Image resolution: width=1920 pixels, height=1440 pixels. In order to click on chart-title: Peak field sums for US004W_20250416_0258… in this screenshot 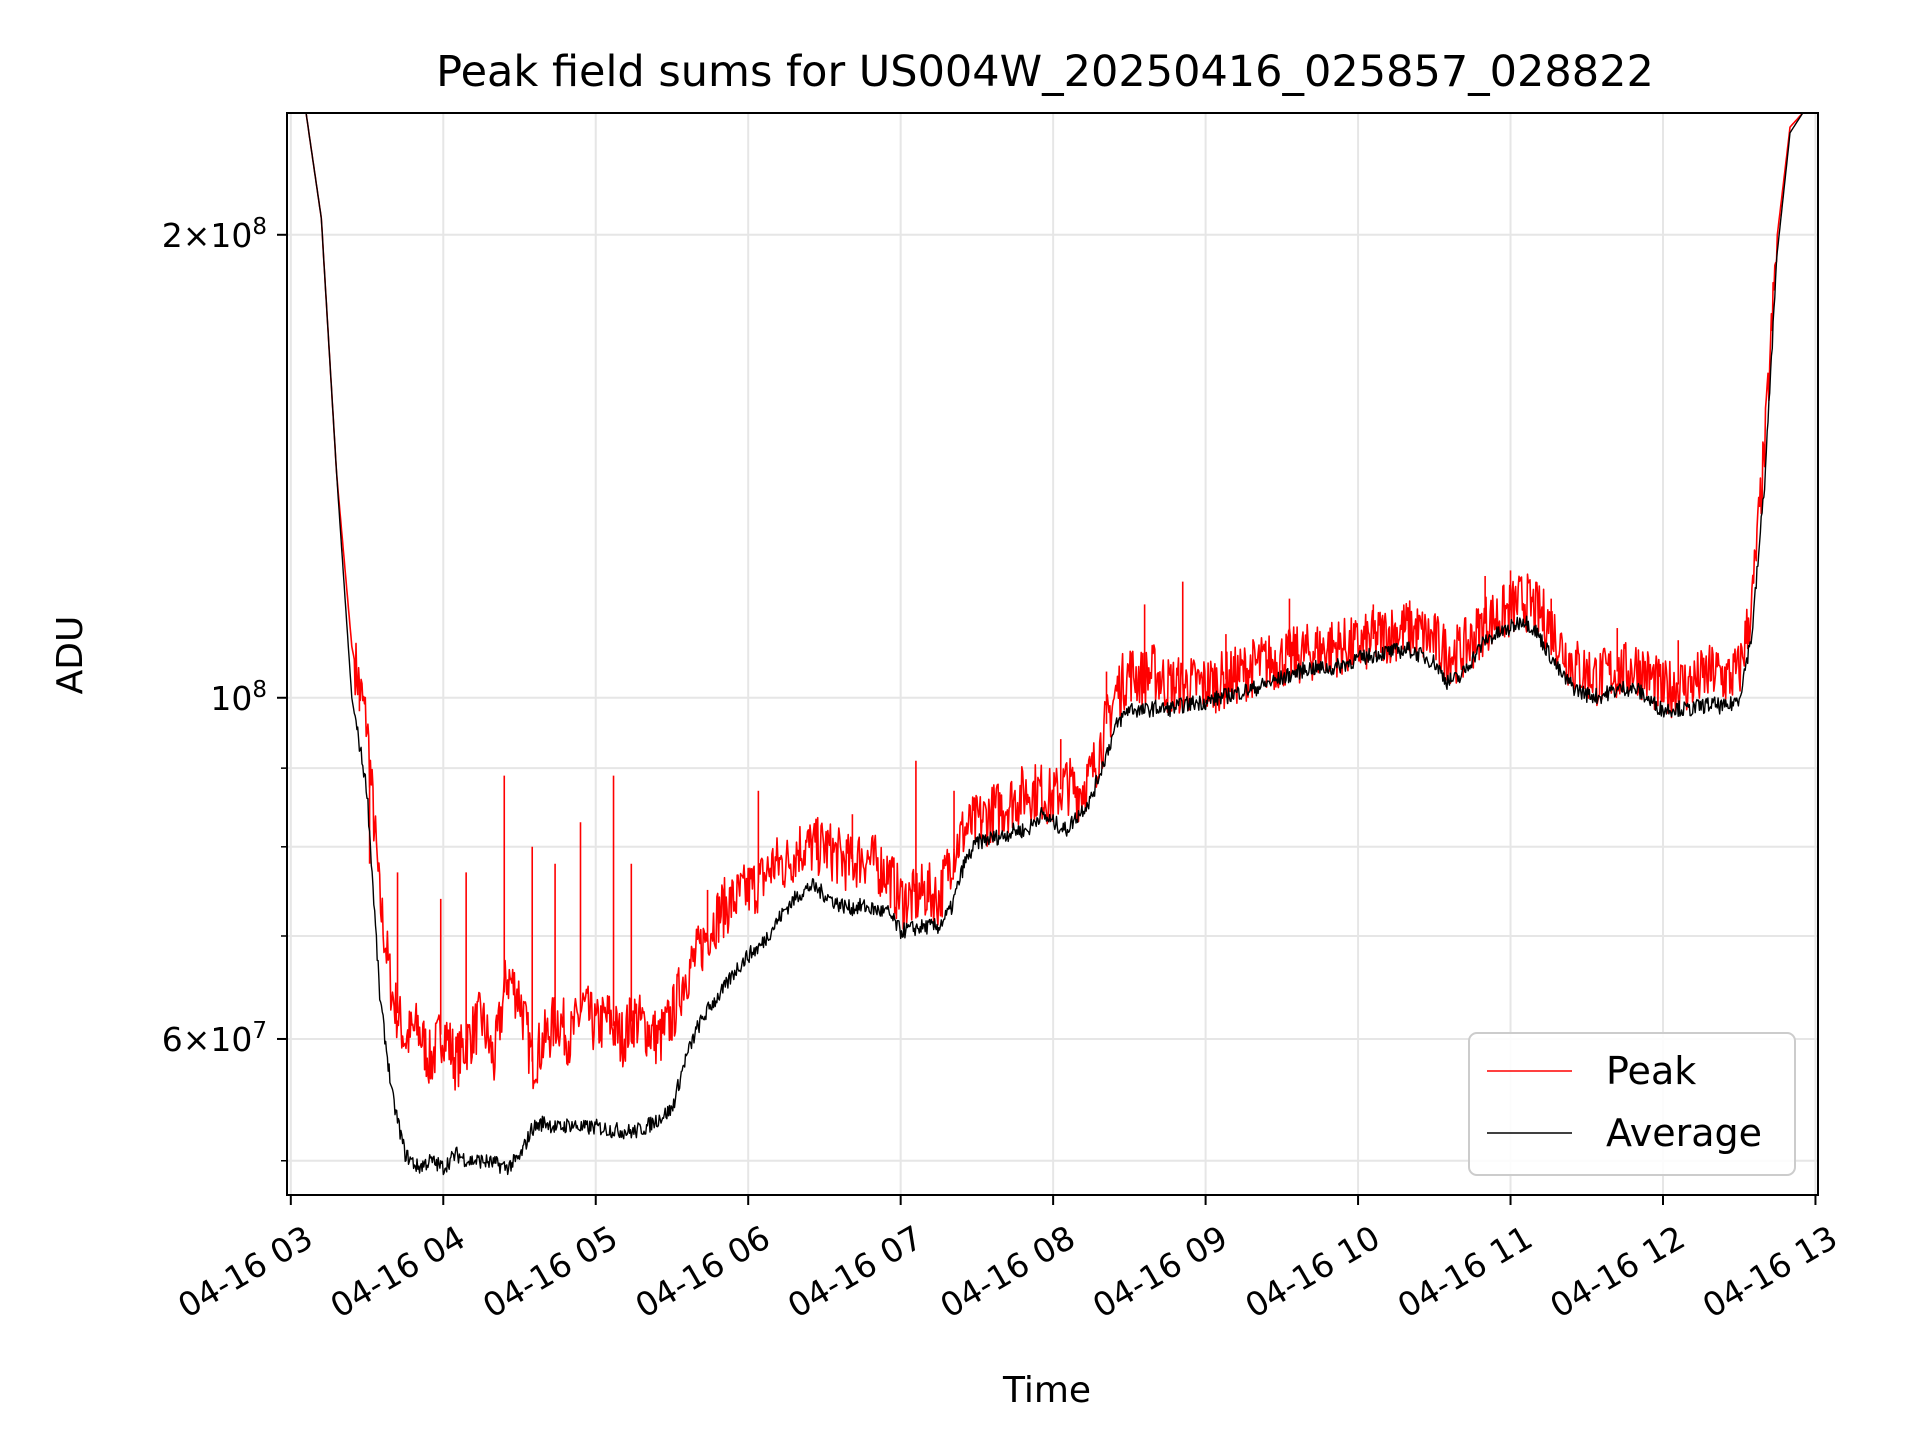, I will do `click(1045, 72)`.